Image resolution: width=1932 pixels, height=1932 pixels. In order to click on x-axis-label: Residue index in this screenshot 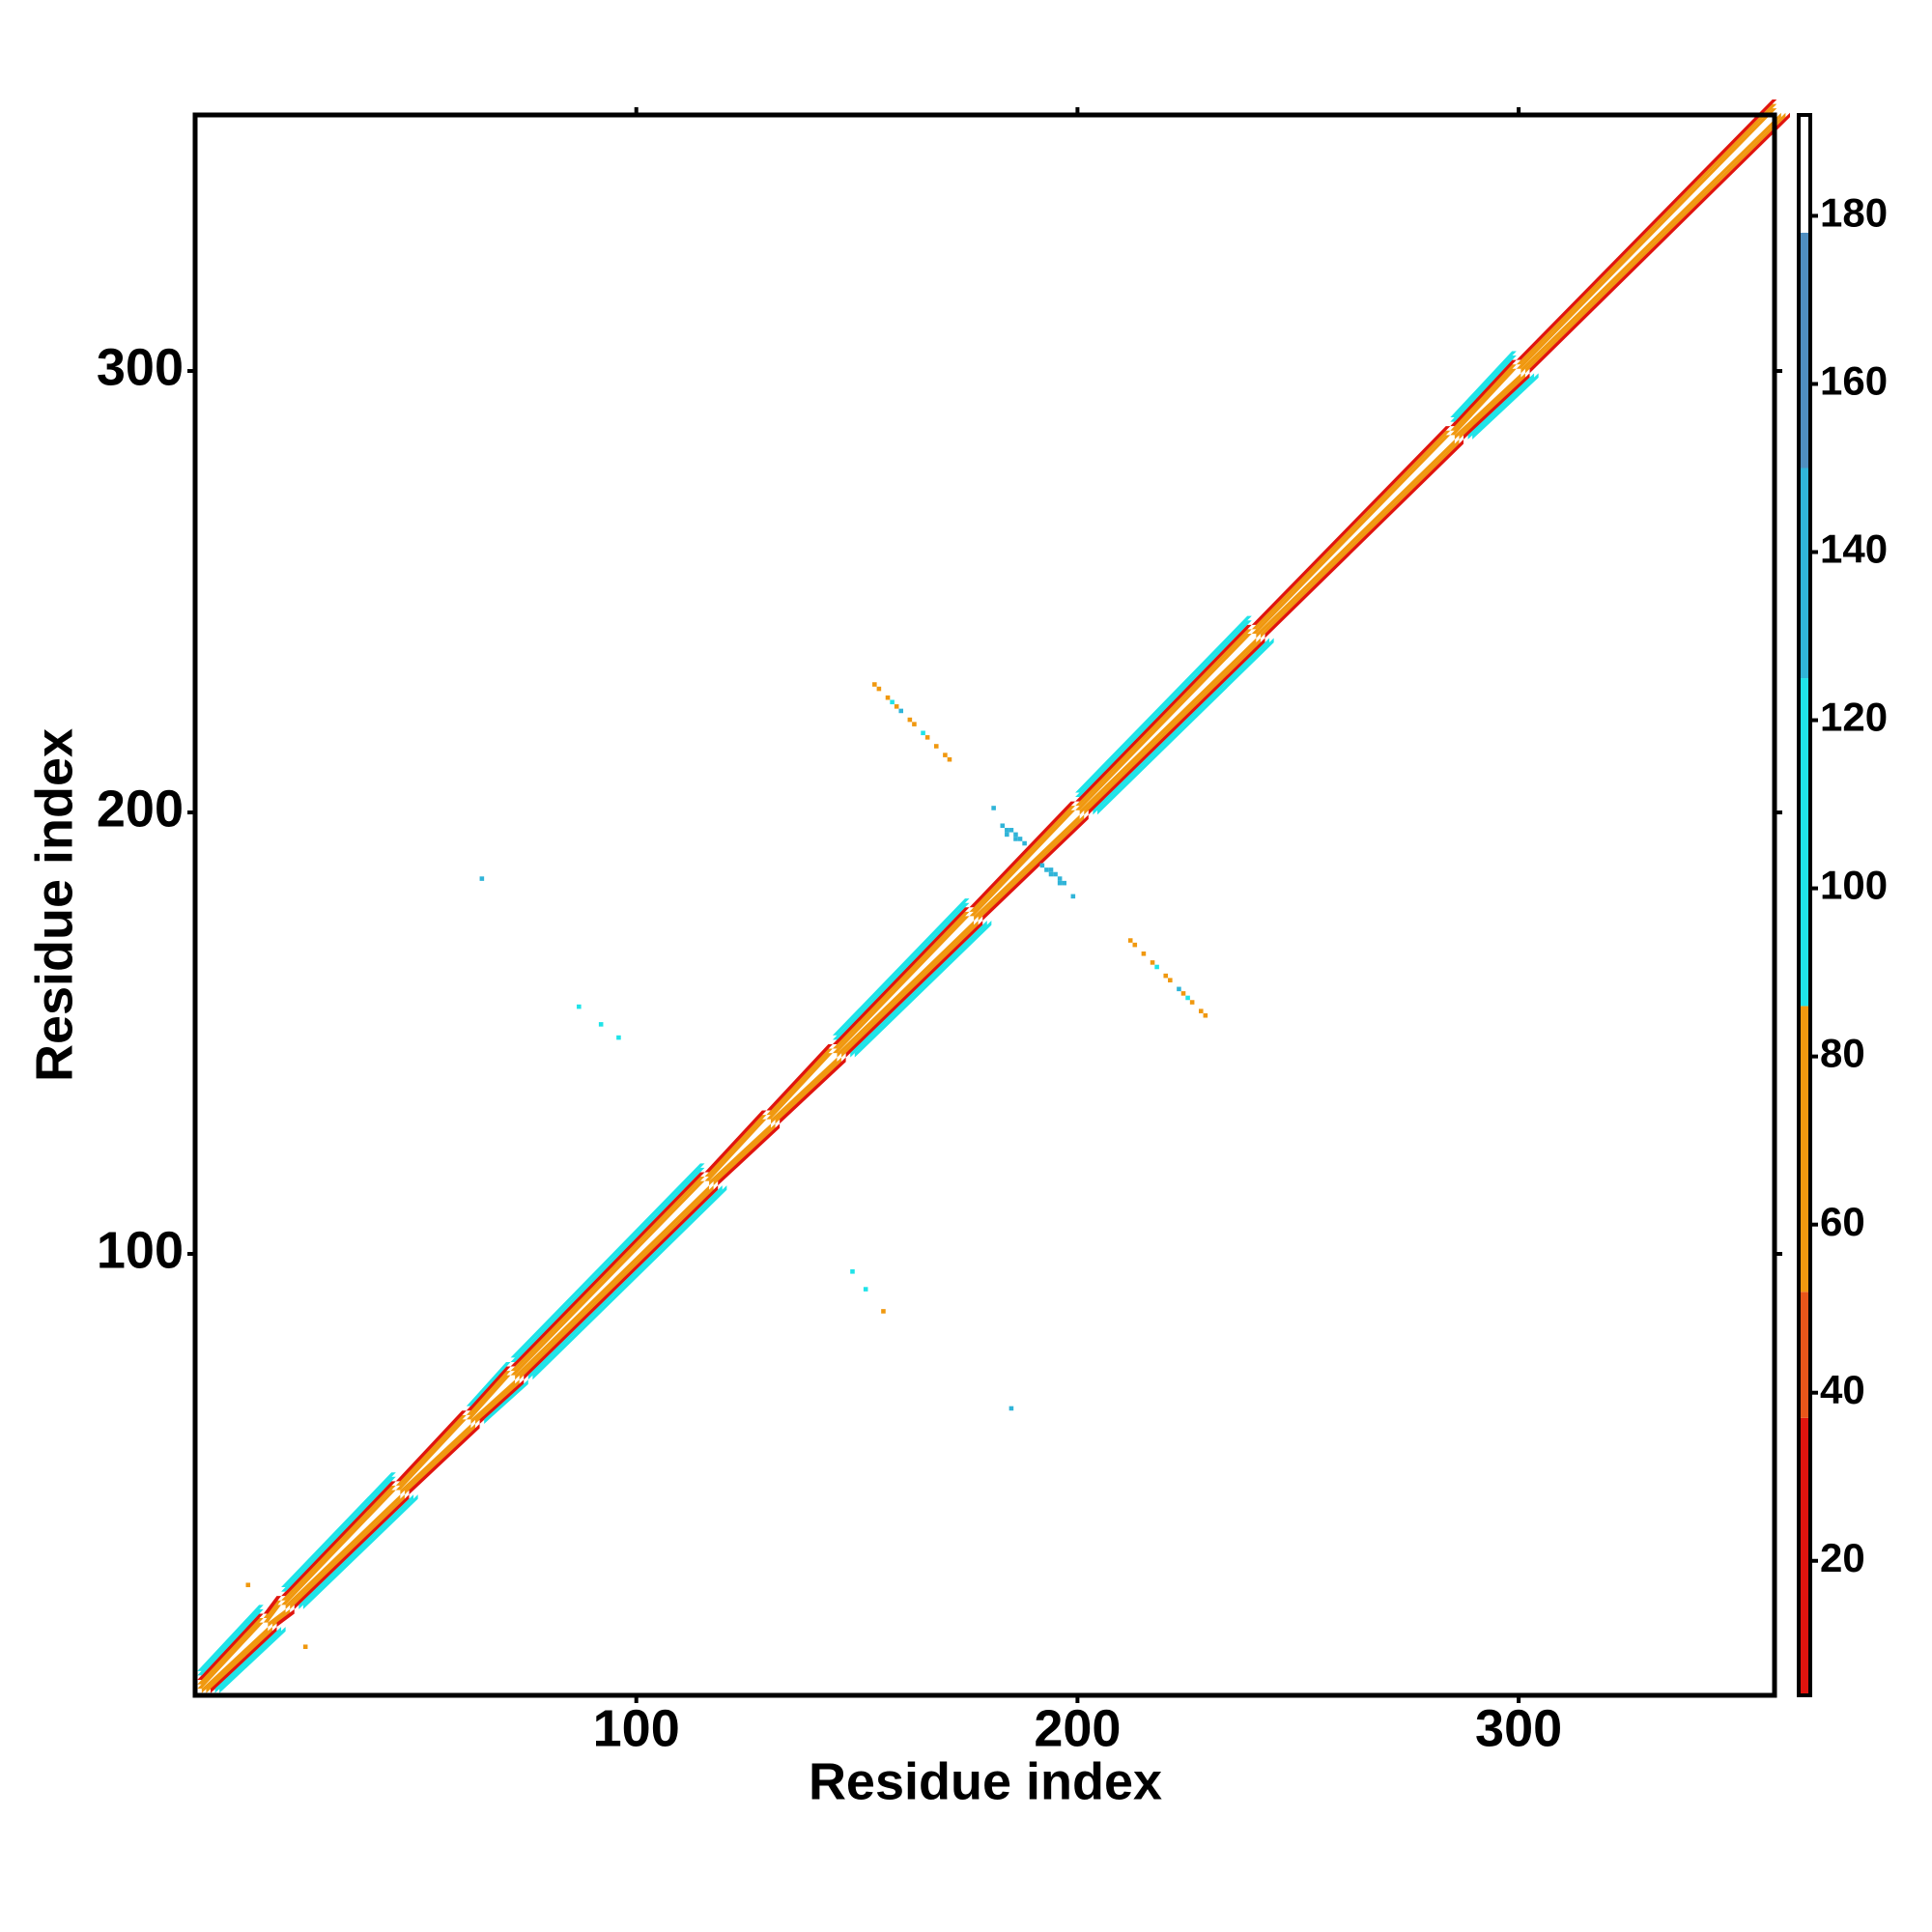, I will do `click(985, 1781)`.